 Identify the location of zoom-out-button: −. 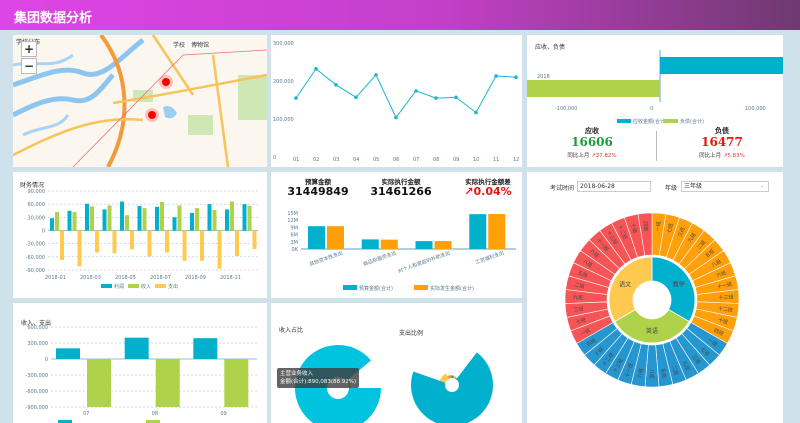
(29, 66).